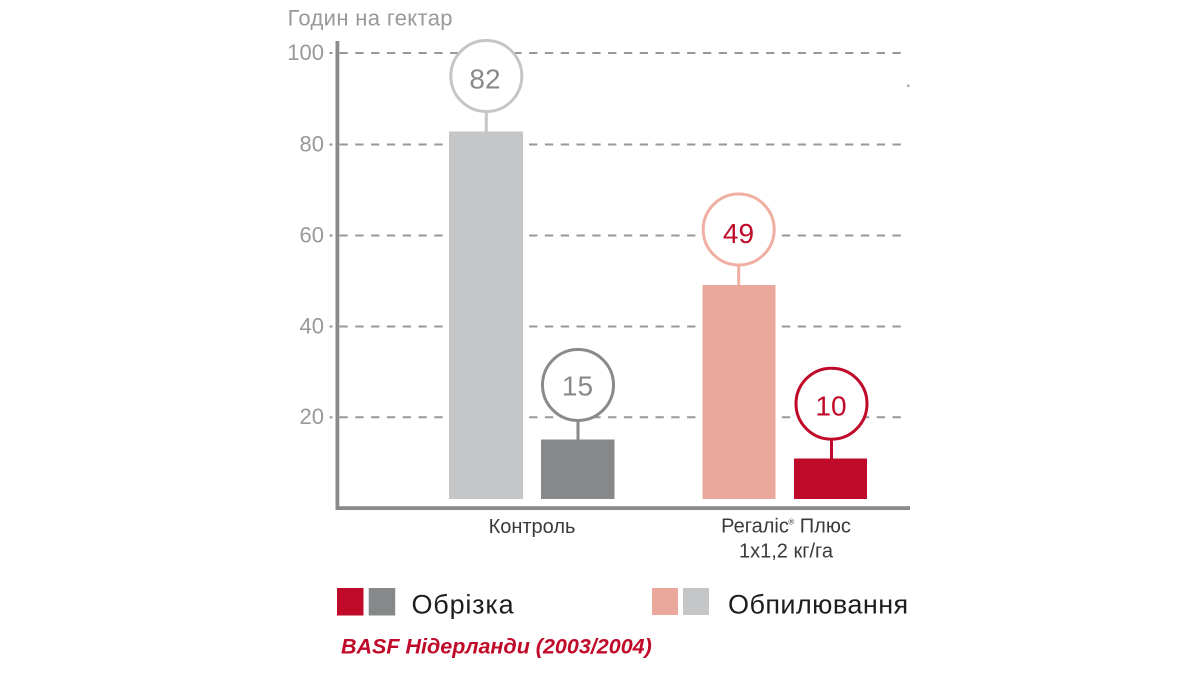 Image resolution: width=1200 pixels, height=680 pixels. I want to click on svg-text: 20, so click(312, 416).